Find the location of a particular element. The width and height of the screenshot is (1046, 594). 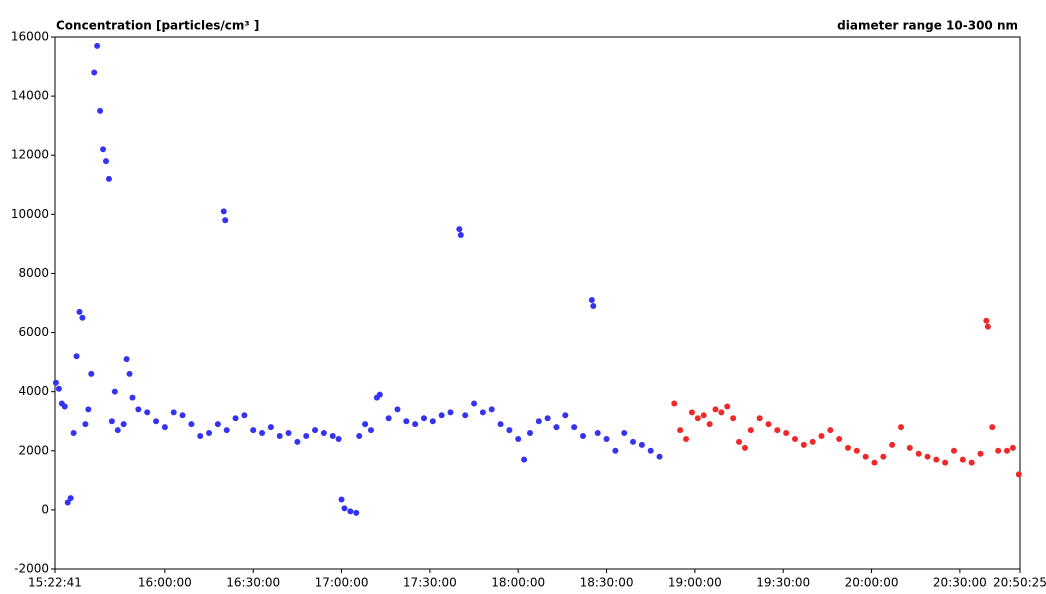

y-tick-label: -2000 is located at coordinates (31, 569).